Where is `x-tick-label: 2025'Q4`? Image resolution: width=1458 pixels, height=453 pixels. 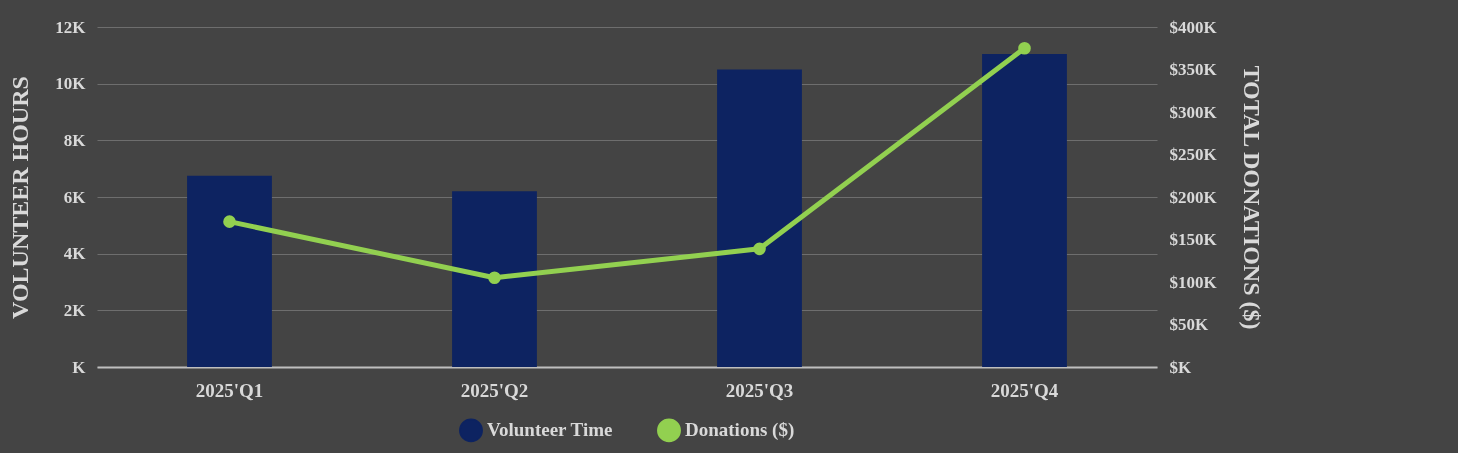
x-tick-label: 2025'Q4 is located at coordinates (1024, 390).